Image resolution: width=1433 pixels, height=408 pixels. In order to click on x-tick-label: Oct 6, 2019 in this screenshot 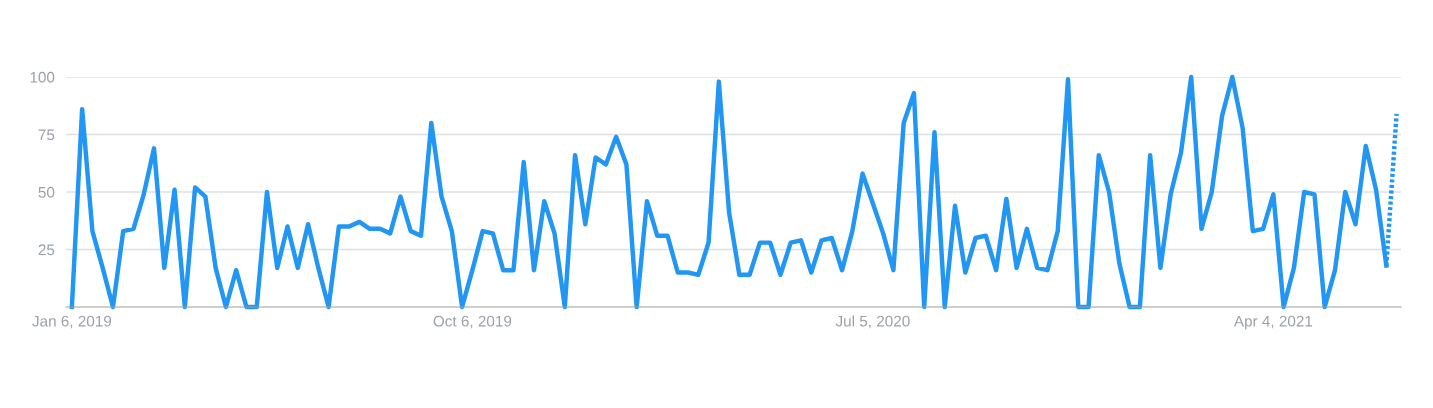, I will do `click(472, 322)`.